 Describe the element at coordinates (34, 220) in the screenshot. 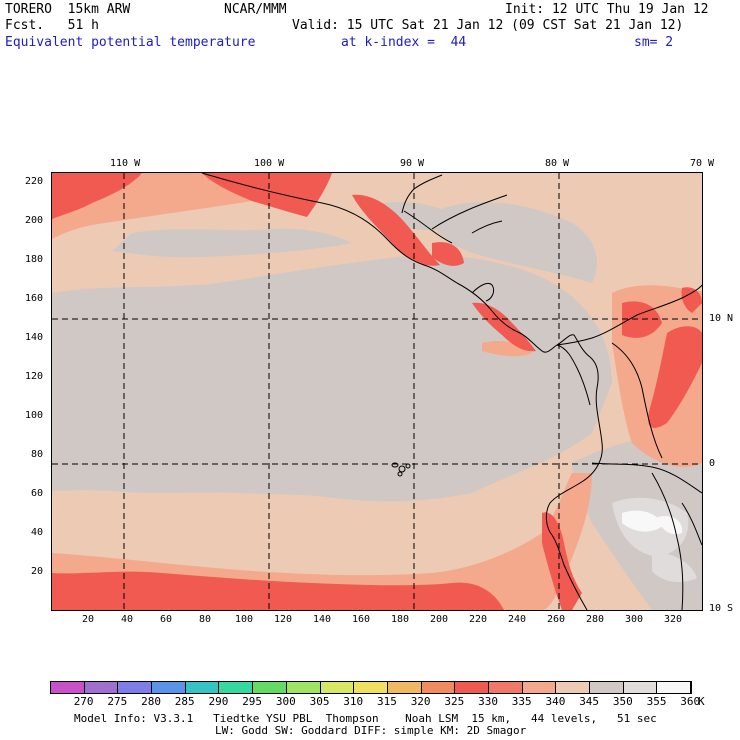

I see `y-tick: 200` at that location.